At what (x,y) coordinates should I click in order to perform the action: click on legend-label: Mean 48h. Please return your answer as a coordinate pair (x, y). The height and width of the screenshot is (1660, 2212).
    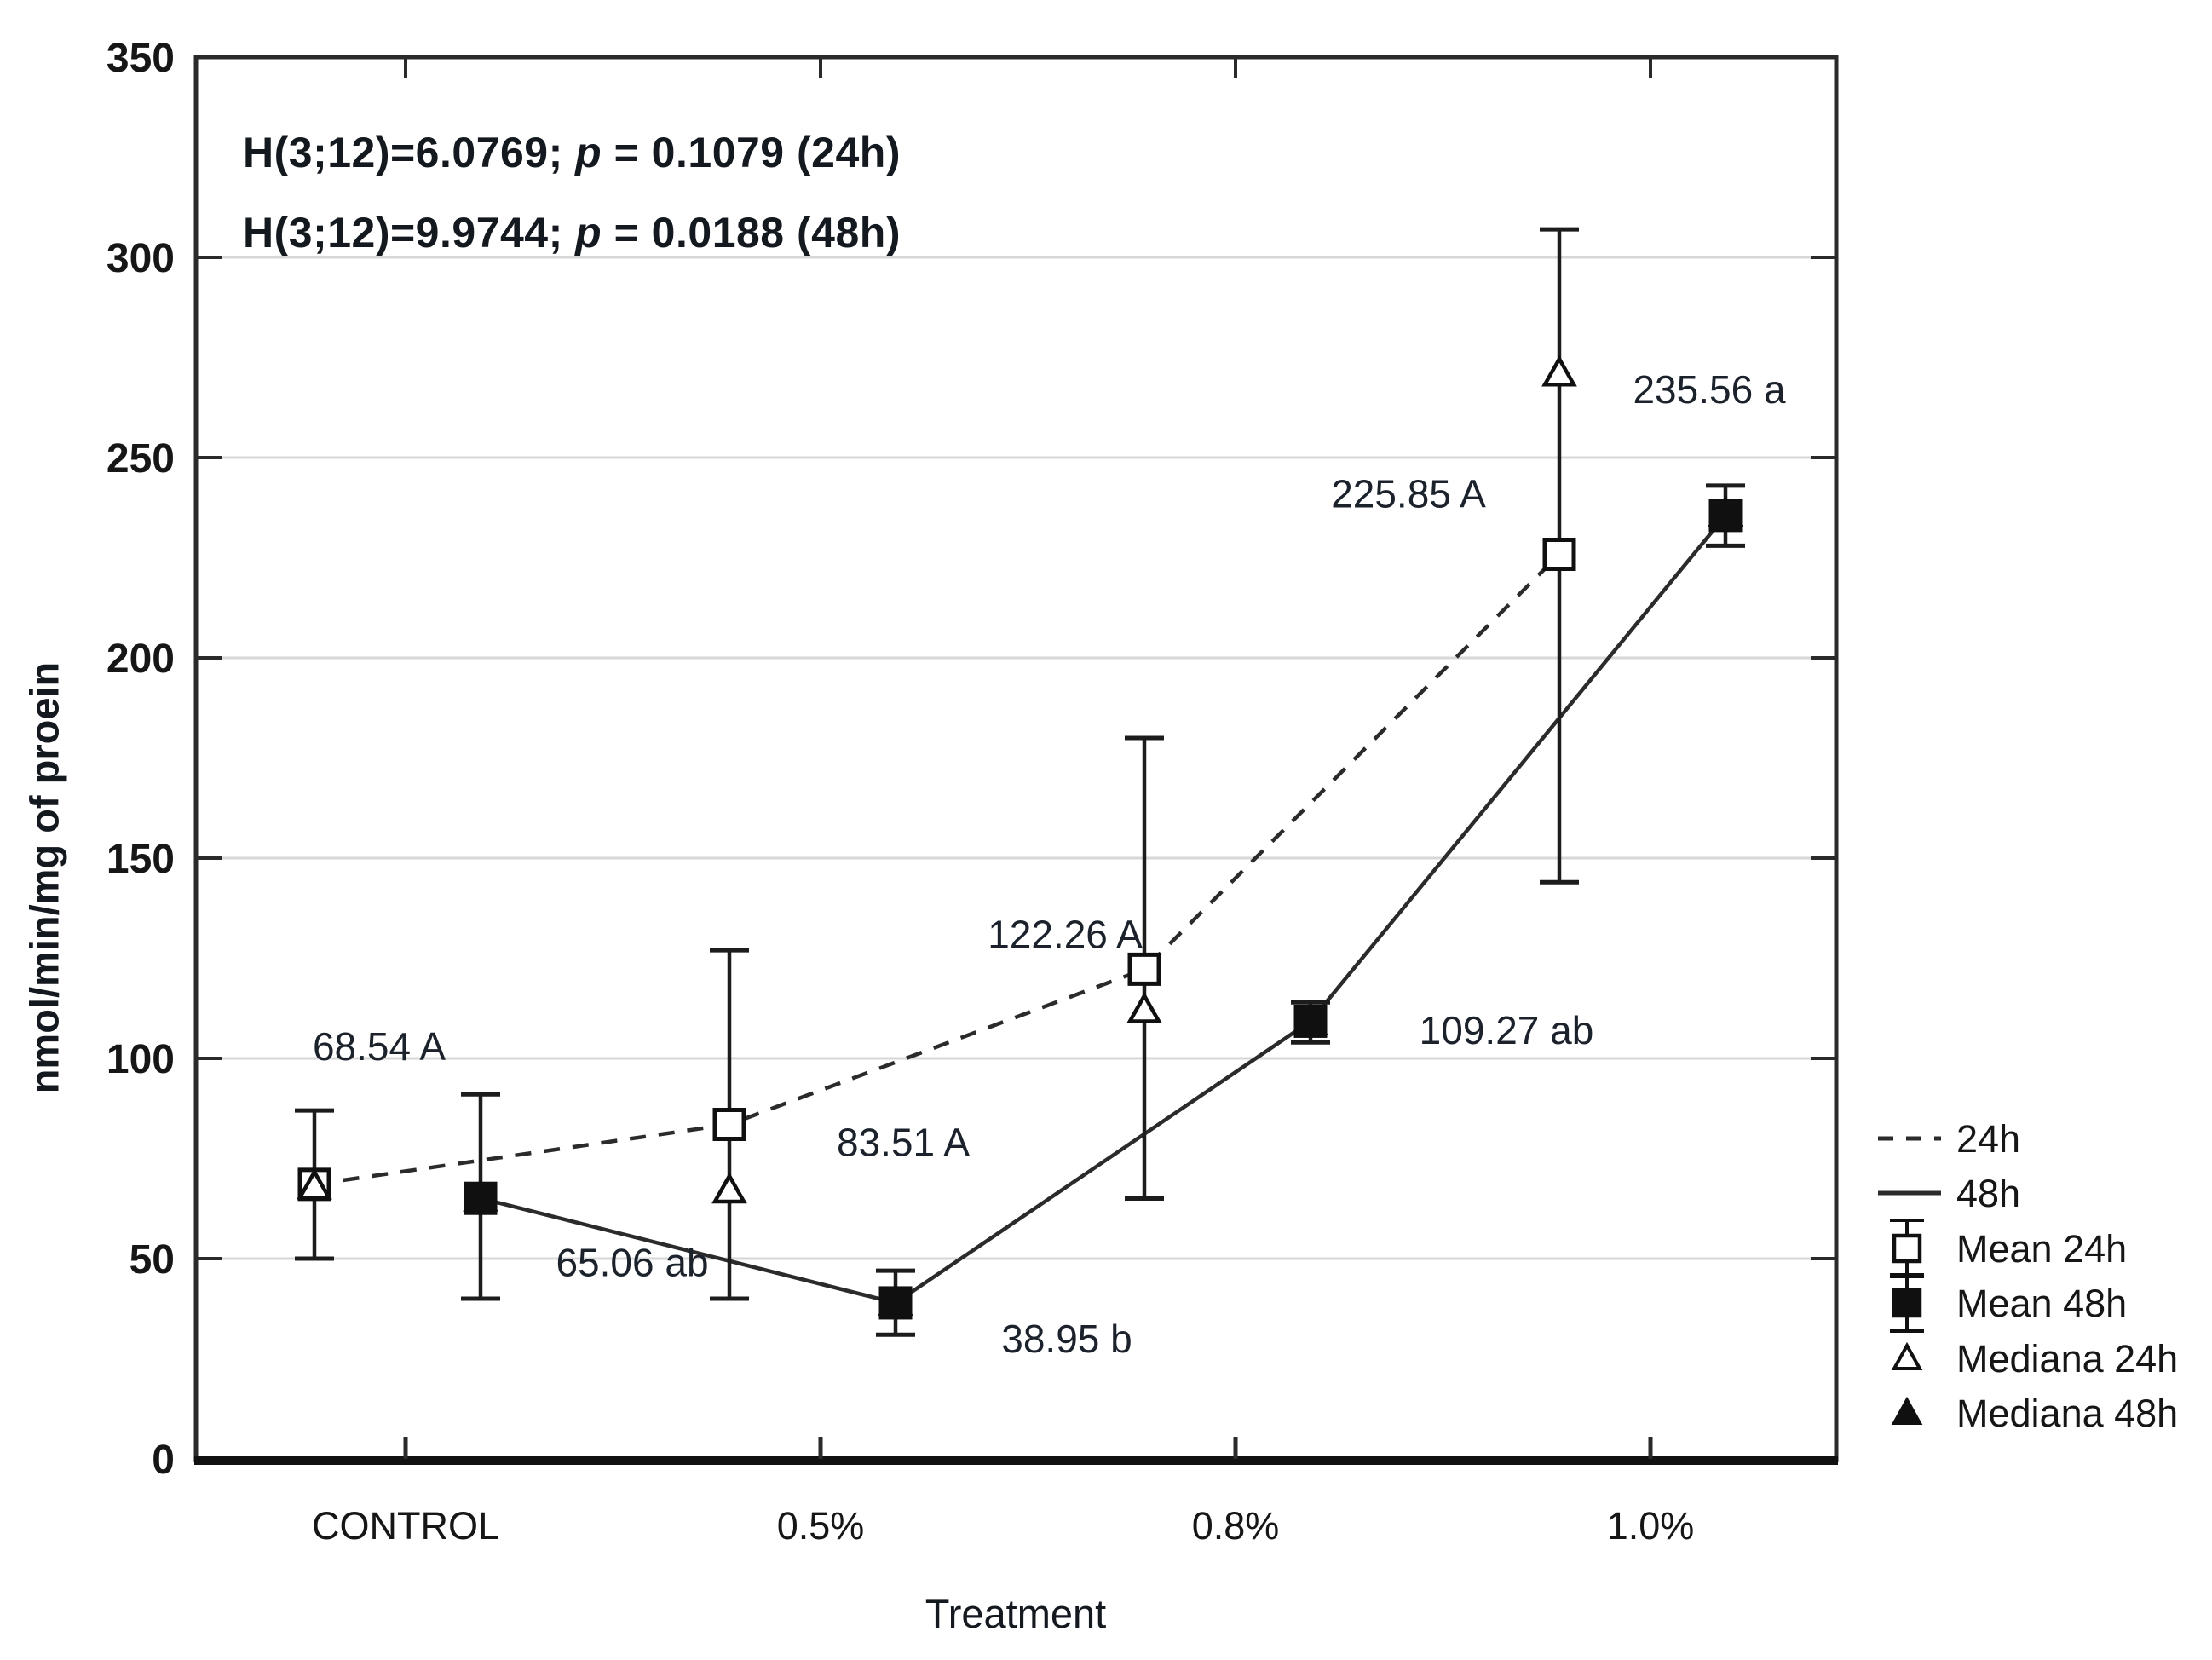
    Looking at the image, I should click on (2041, 1304).